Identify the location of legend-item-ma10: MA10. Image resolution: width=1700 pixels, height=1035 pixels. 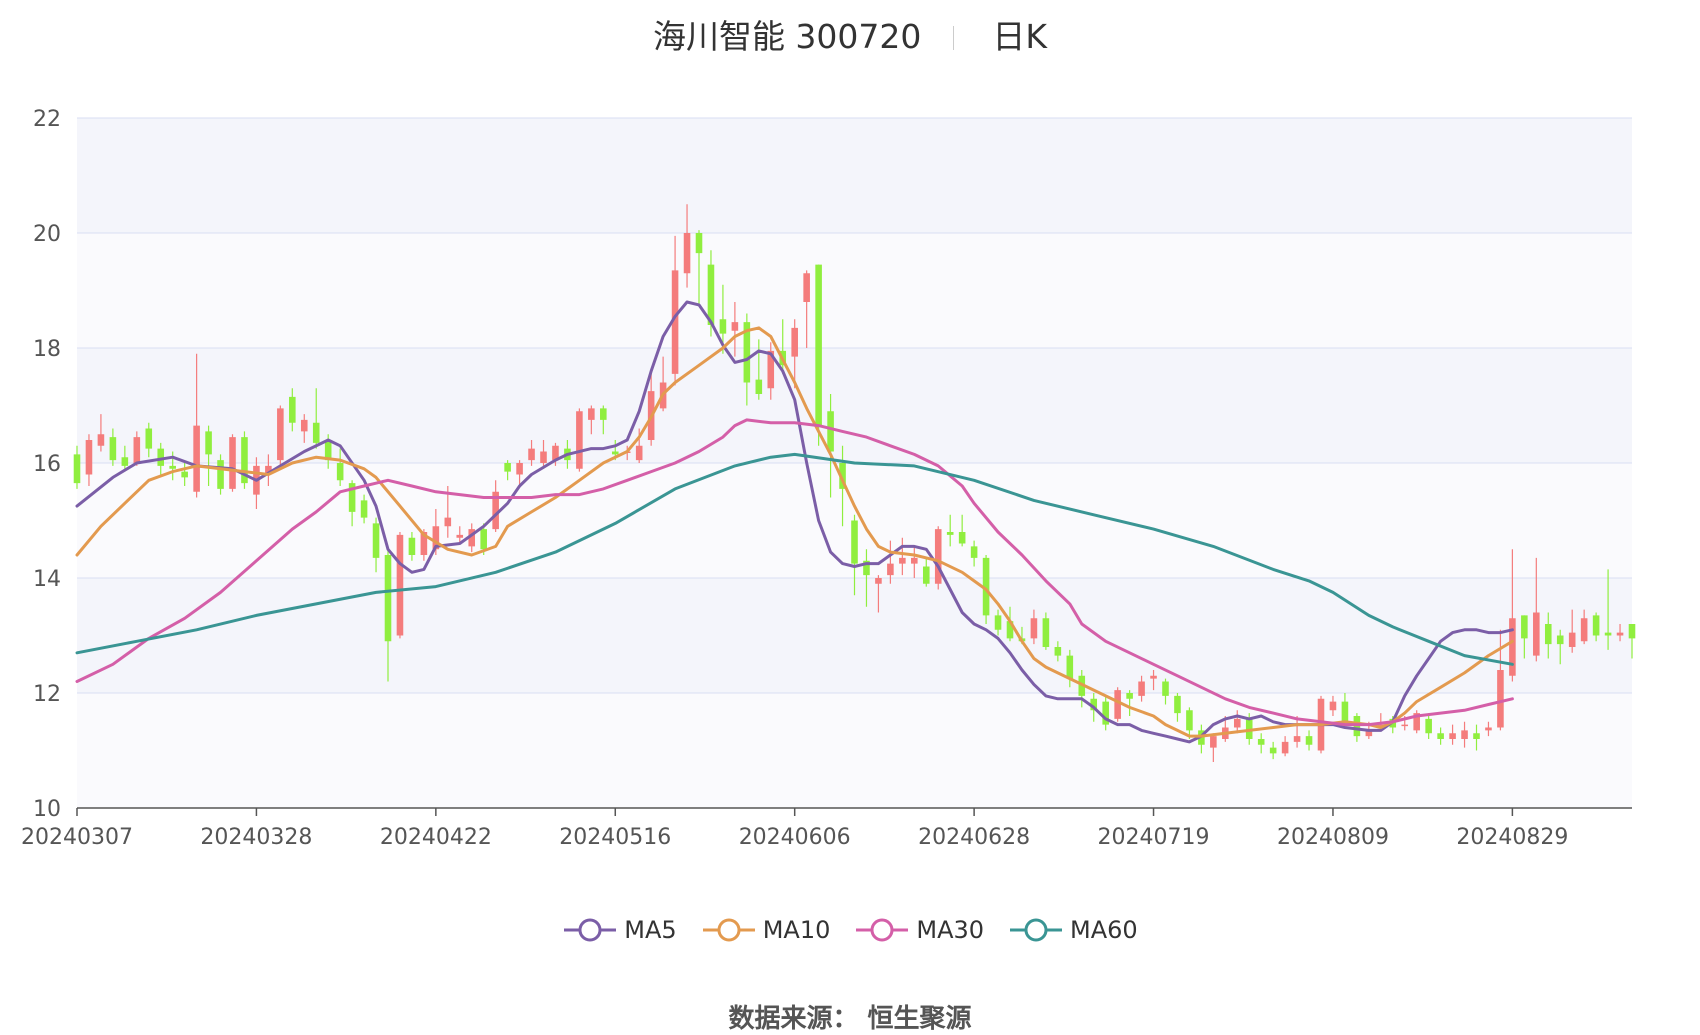
(766, 930).